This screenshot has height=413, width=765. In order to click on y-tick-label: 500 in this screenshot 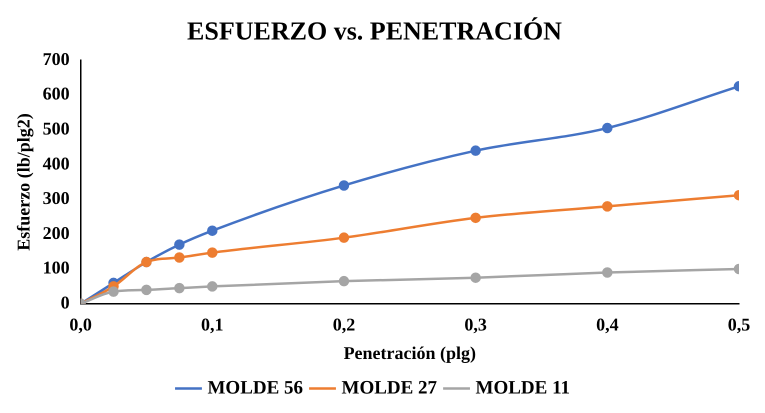, I will do `click(56, 128)`.